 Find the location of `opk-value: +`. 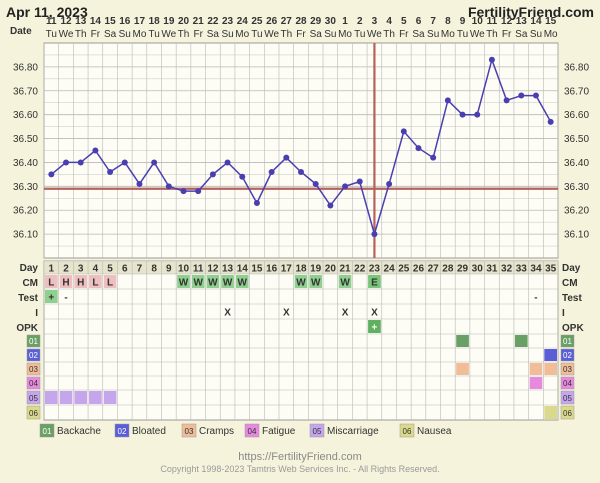

opk-value: + is located at coordinates (375, 328).